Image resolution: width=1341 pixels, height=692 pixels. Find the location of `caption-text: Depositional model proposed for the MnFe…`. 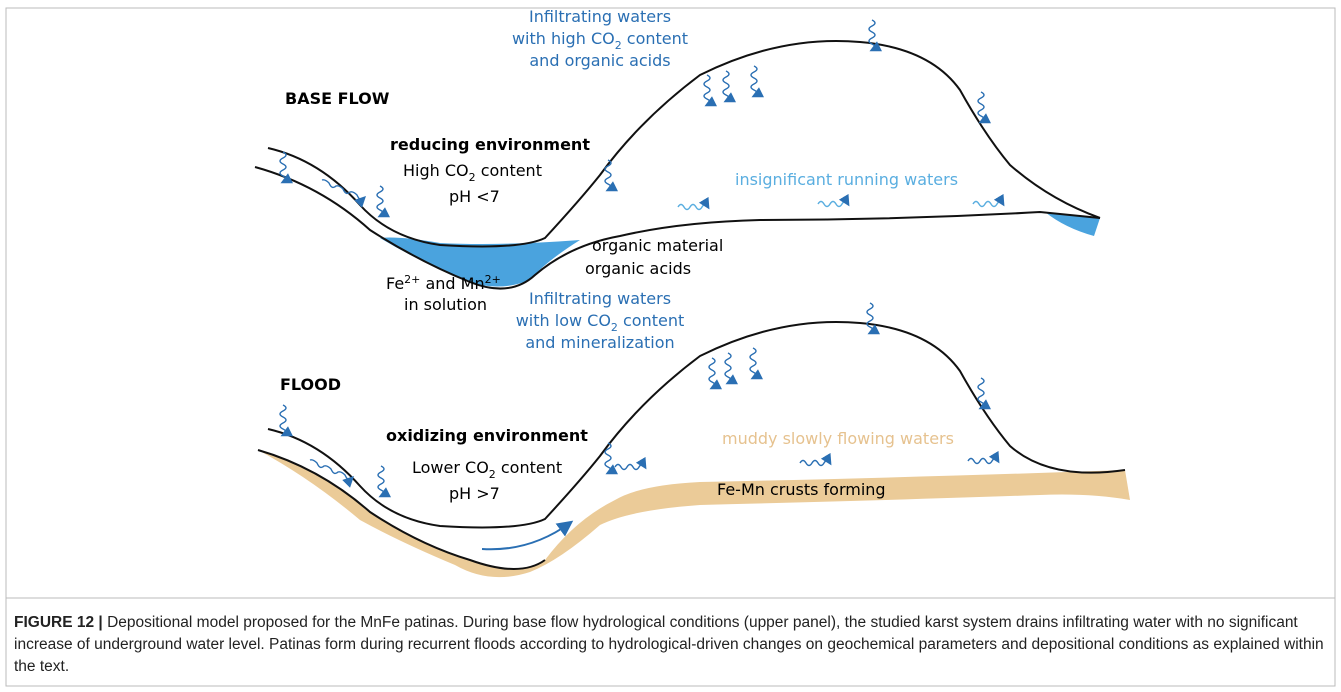

caption-text: Depositional model proposed for the MnFe… is located at coordinates (669, 644).